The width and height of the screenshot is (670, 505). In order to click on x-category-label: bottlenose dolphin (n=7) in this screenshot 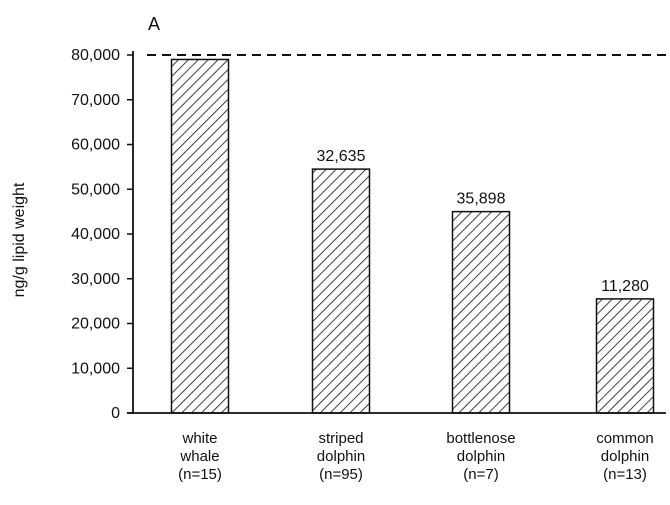, I will do `click(480, 456)`.